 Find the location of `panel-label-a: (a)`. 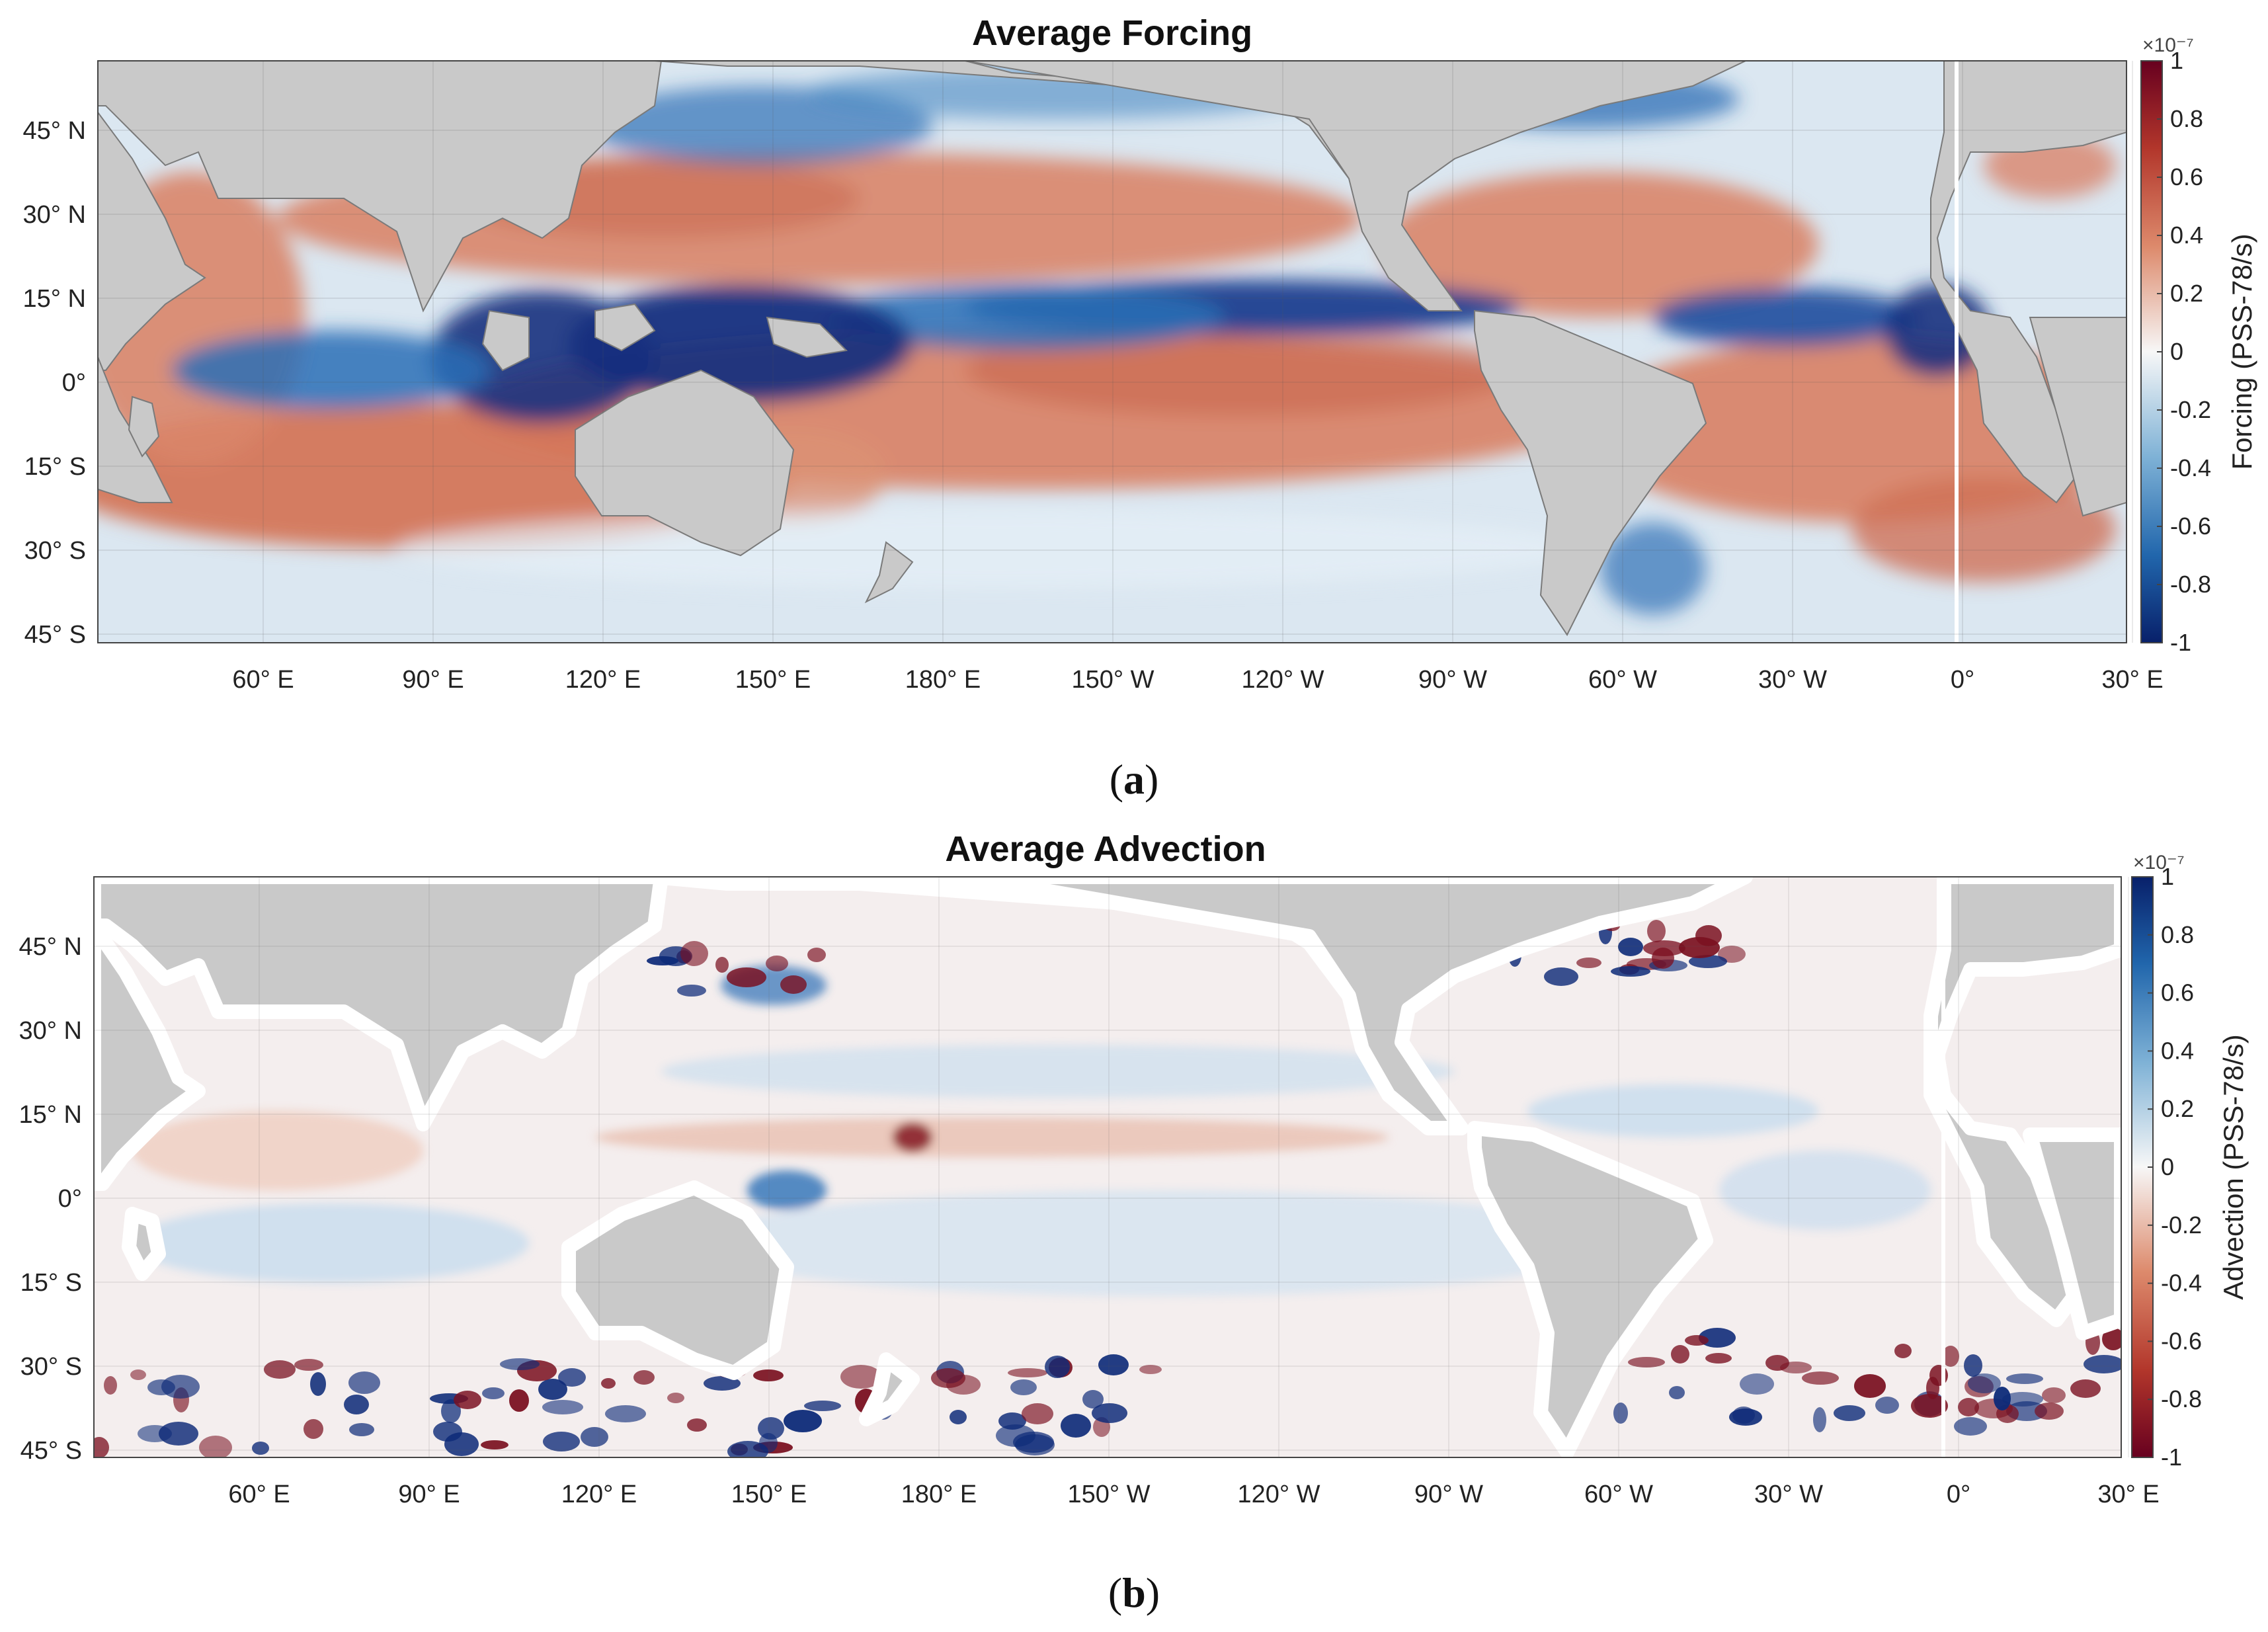

panel-label-a: (a) is located at coordinates (1135, 780).